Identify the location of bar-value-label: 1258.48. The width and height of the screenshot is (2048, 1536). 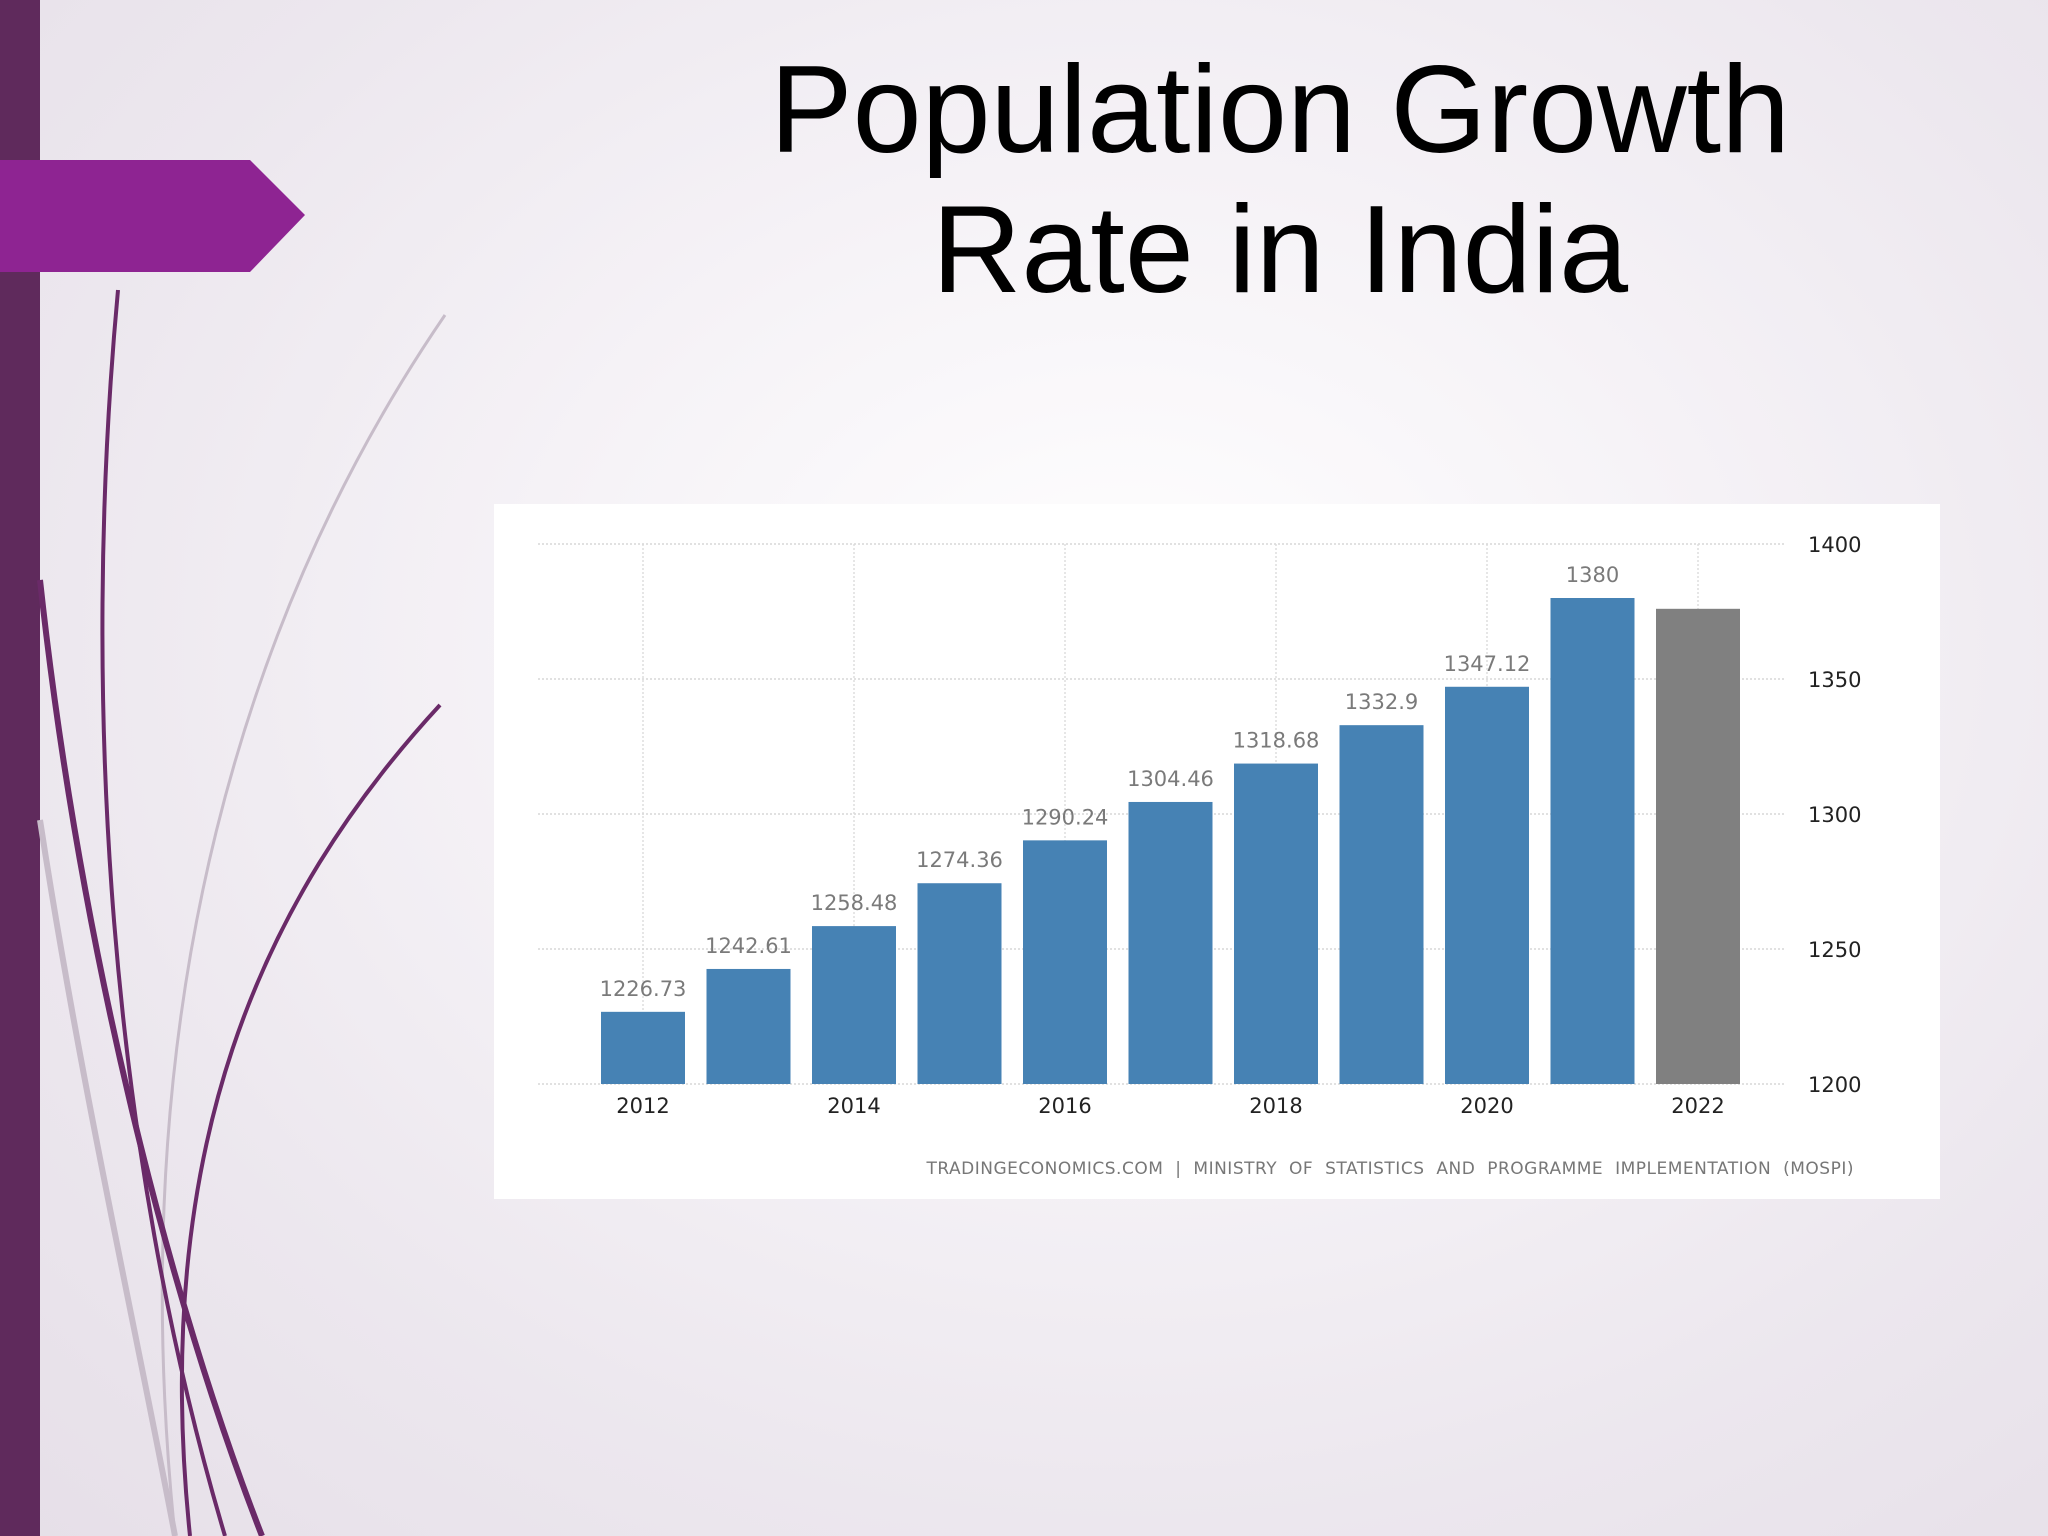
(854, 903).